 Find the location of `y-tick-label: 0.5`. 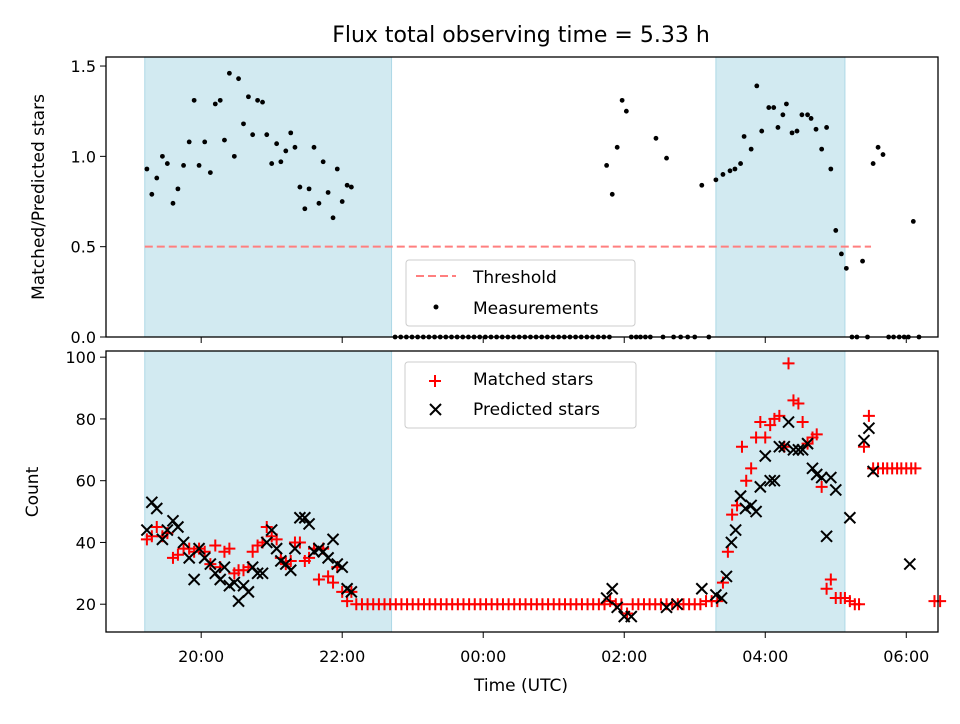

y-tick-label: 0.5 is located at coordinates (83, 247).